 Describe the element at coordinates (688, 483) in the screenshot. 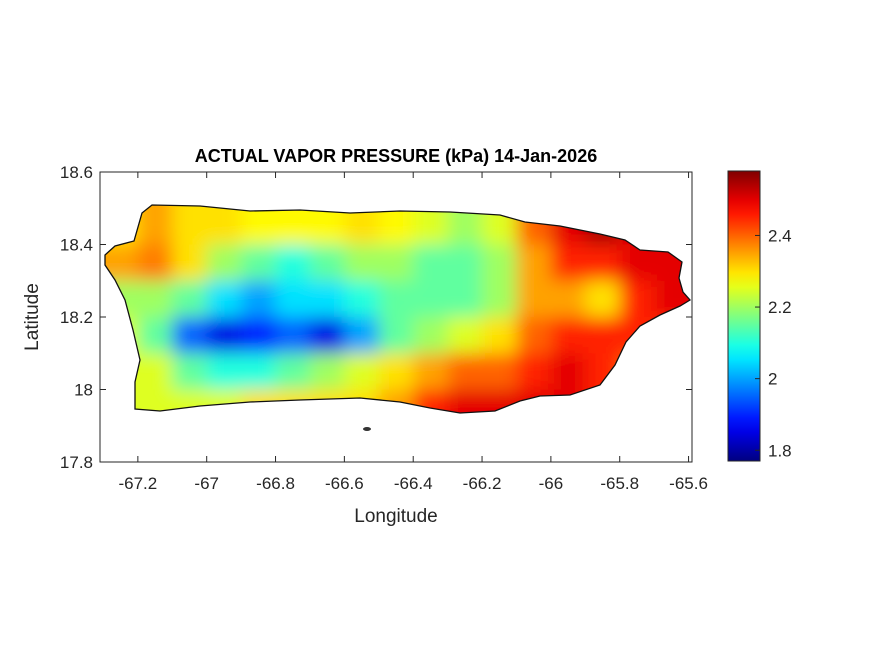

I see `x-tick-label: -65.6` at that location.